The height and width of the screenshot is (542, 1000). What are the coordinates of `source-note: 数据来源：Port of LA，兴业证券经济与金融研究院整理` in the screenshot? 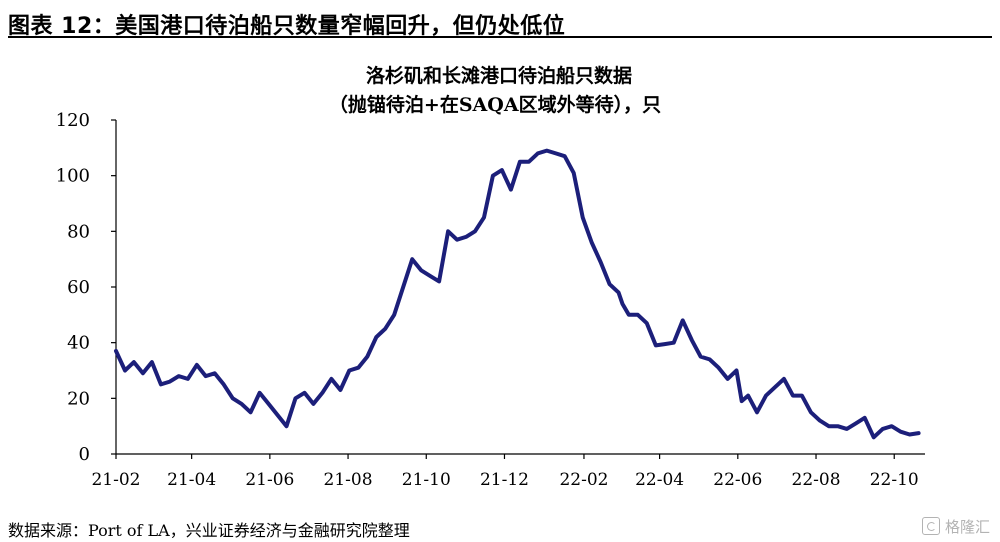 It's located at (209, 530).